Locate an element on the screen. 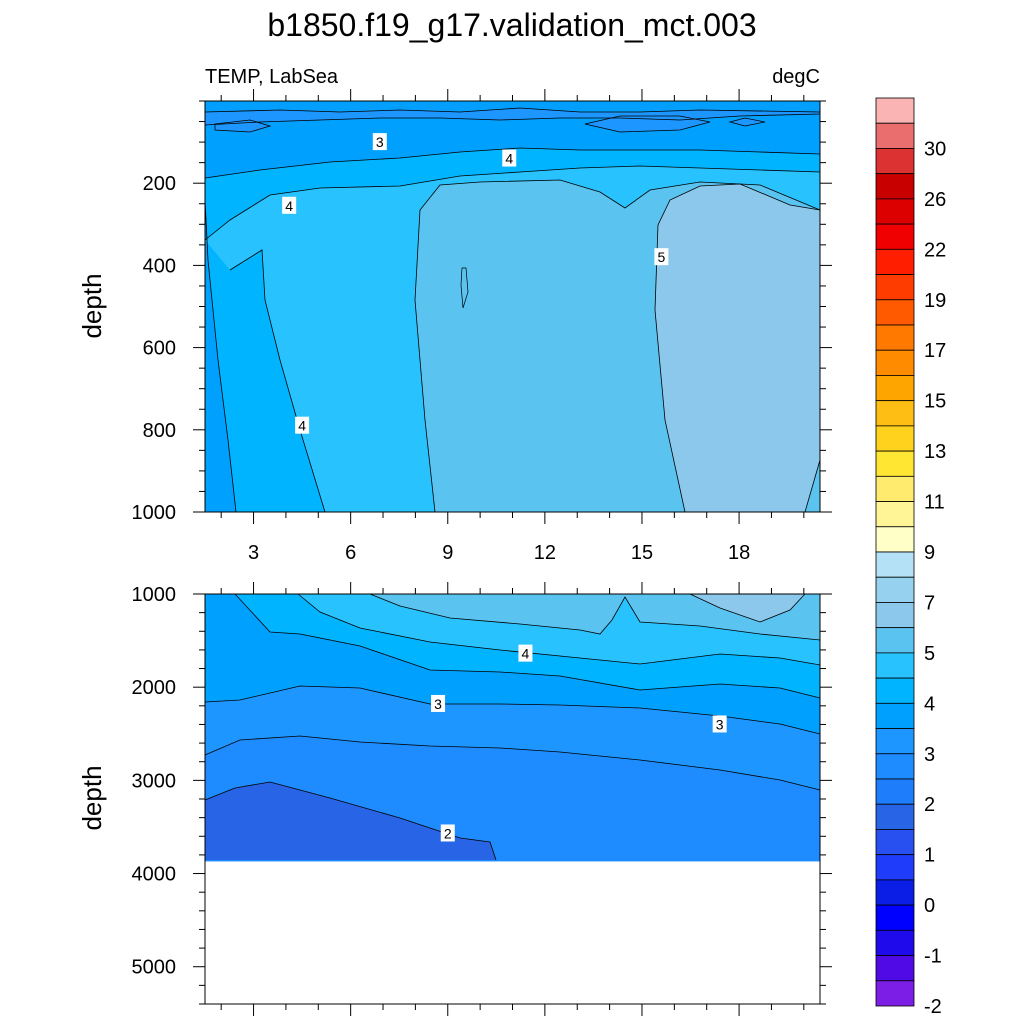 Image resolution: width=1024 pixels, height=1024 pixels. colorbar-label: 11 is located at coordinates (934, 503).